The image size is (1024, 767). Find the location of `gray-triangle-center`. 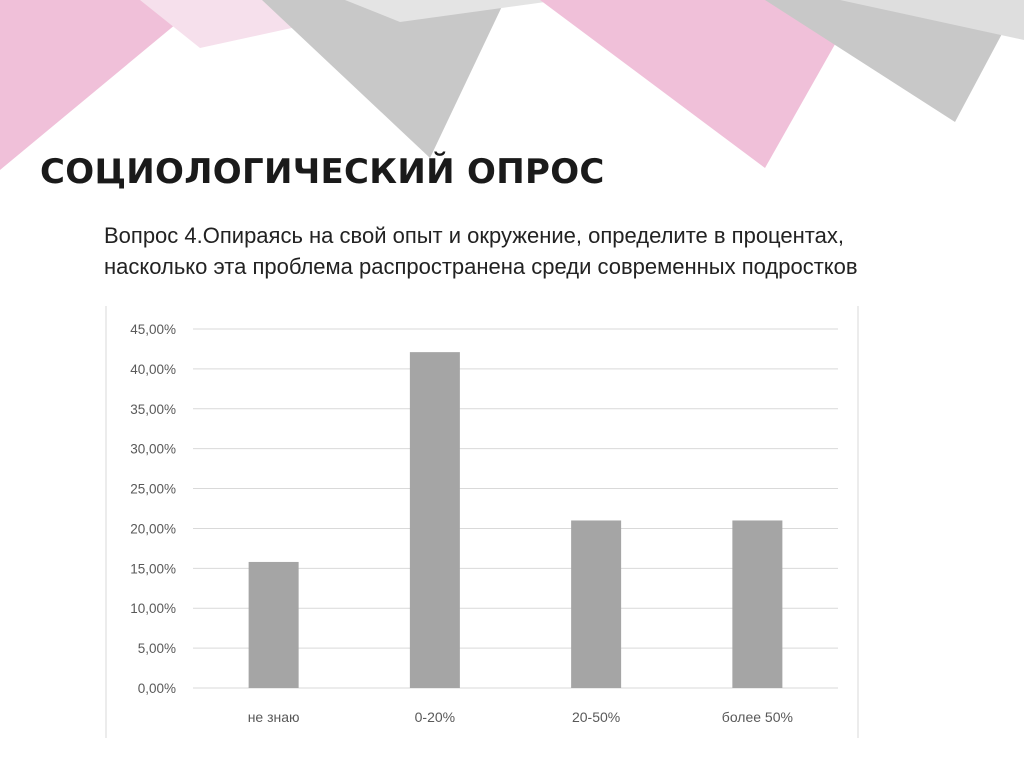

gray-triangle-center is located at coordinates (383, 79).